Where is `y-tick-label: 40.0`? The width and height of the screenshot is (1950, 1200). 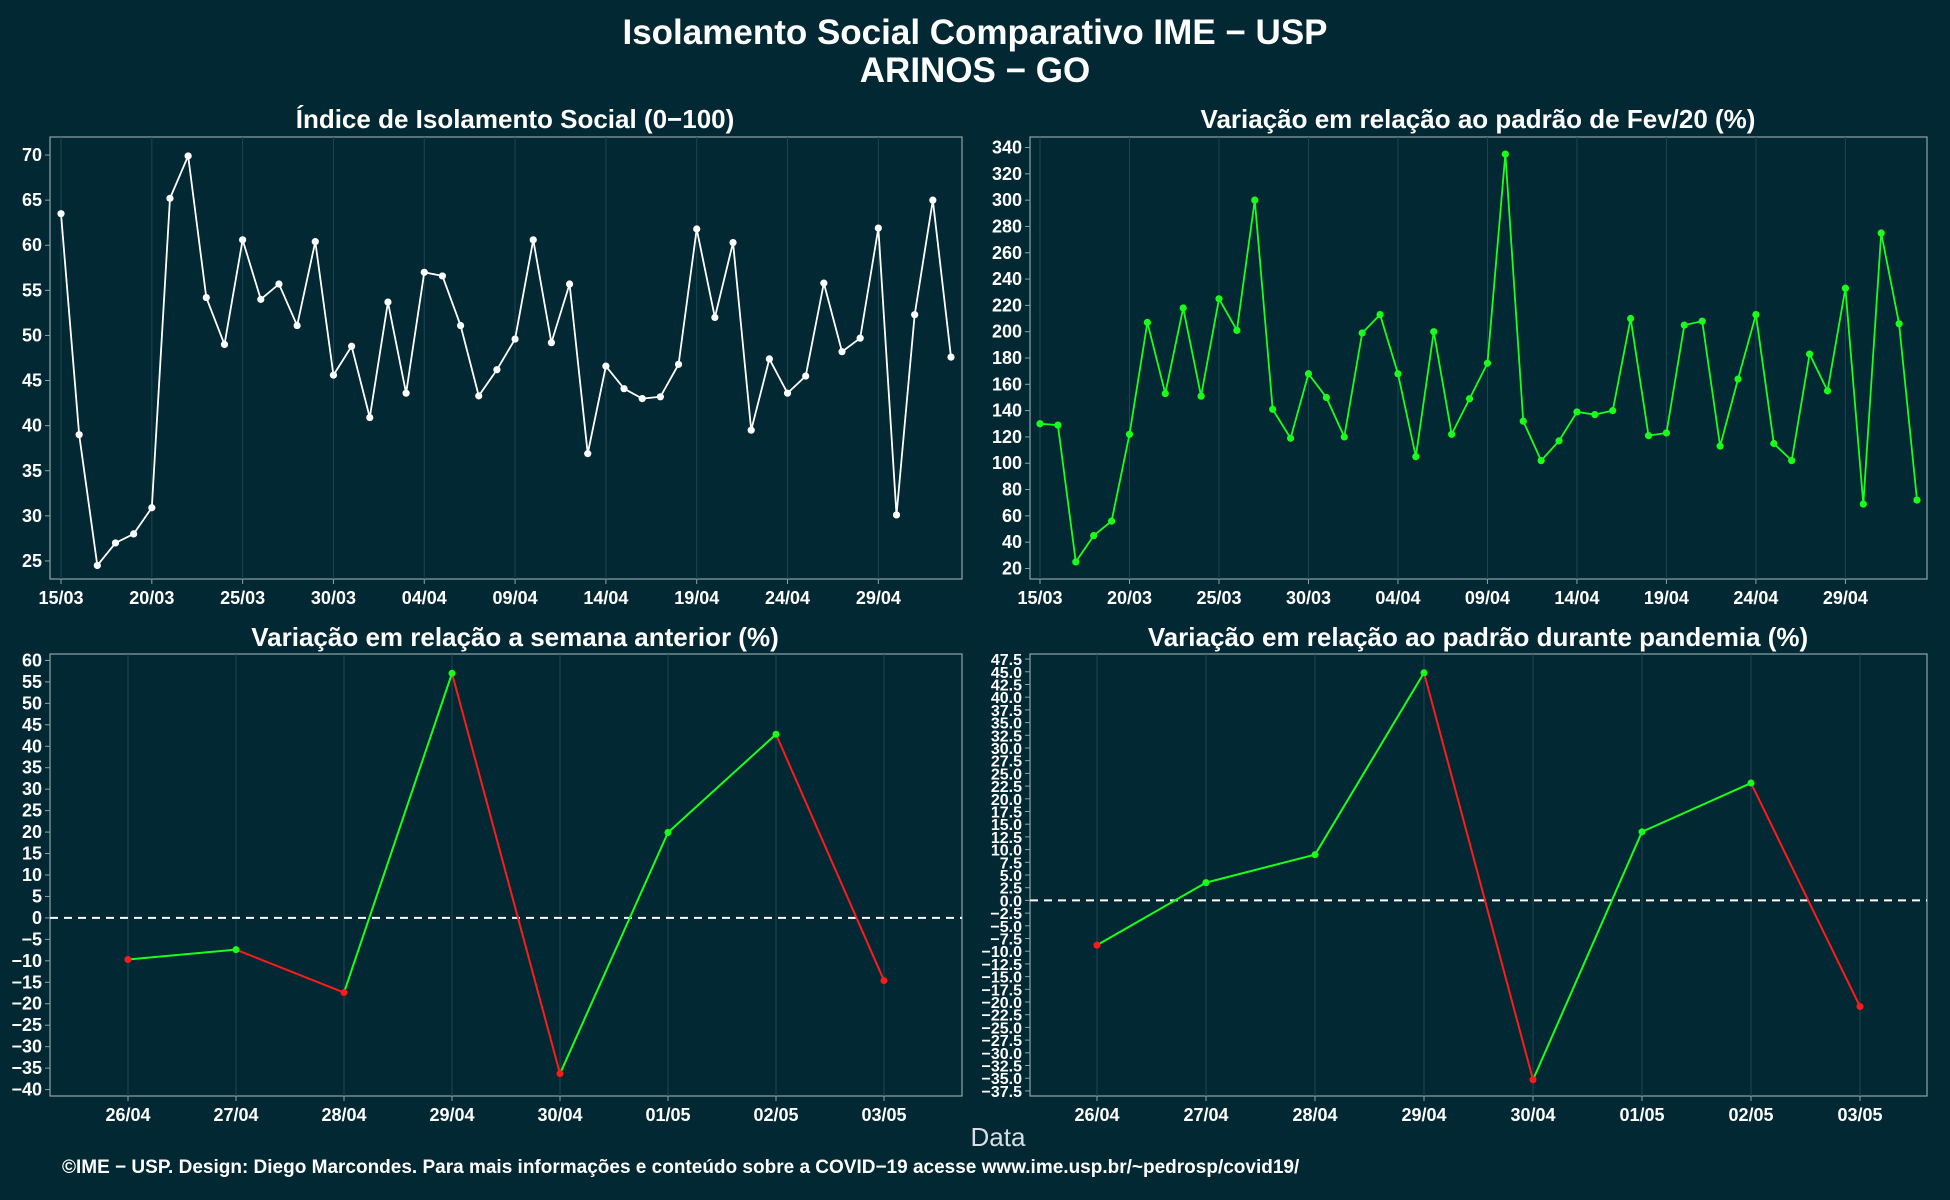
y-tick-label: 40.0 is located at coordinates (1006, 698).